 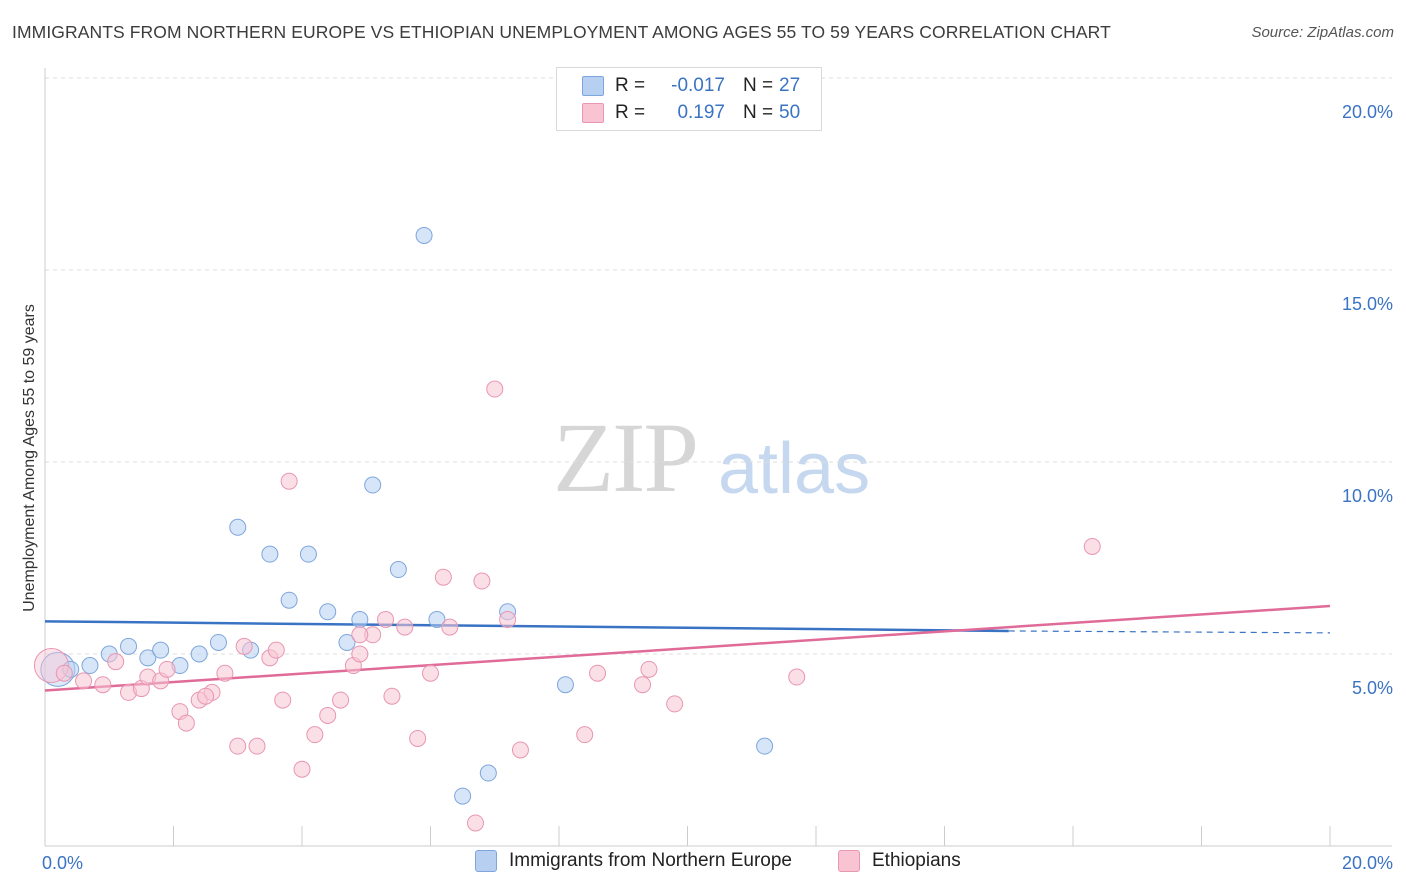 I want to click on stats-legend-row-blue: R = -0.017 N = 27, so click(x=691, y=86).